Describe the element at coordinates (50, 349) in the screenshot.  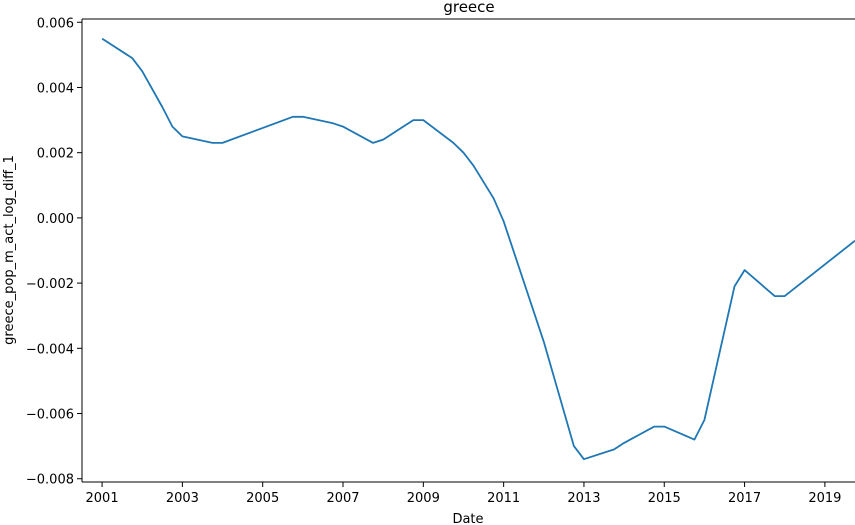
I see `y-tick-label: −0.004` at that location.